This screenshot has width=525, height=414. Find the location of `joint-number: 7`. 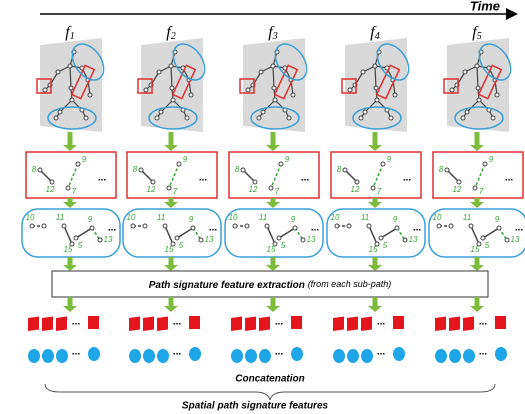

joint-number: 7 is located at coordinates (481, 191).